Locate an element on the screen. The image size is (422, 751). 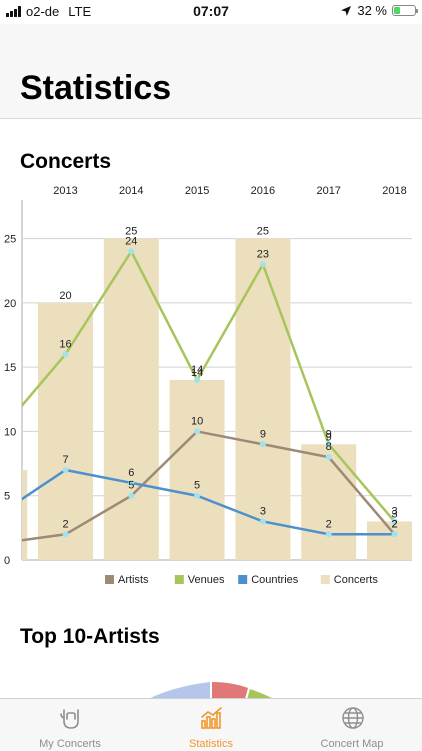
legend-label-concerts: Concerts is located at coordinates (356, 580).